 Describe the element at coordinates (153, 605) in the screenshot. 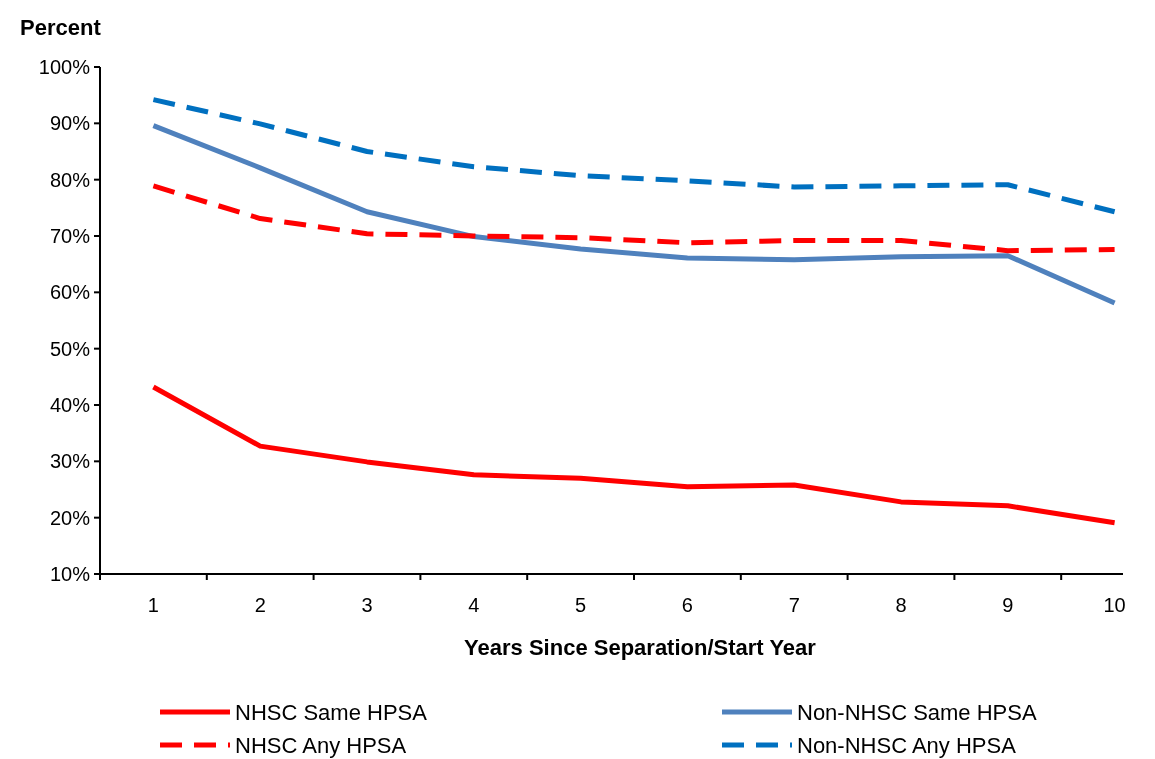

I see `x-tick-label: 1` at that location.